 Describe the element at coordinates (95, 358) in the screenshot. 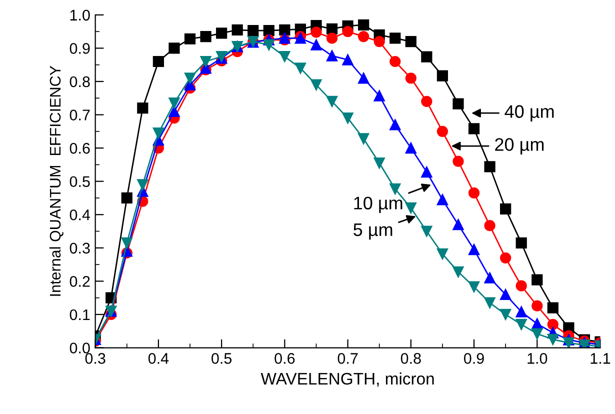

I see `x-tick-label: 0.3` at that location.